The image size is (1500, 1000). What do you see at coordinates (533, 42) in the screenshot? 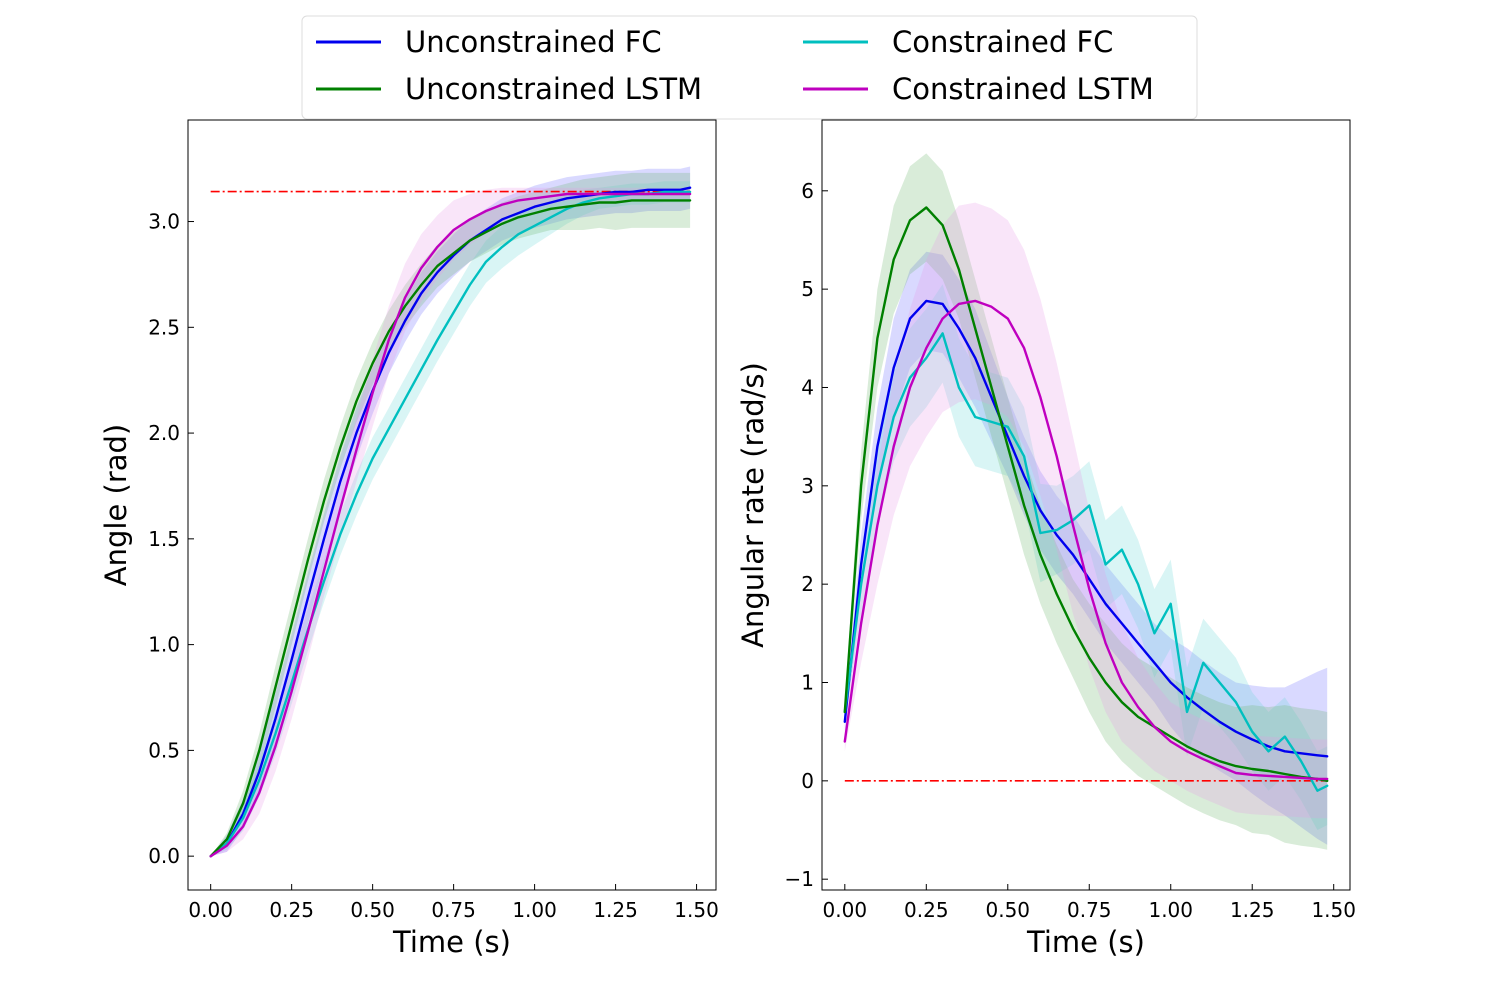
I see `legend-label-unconstrained-fc: Unconstrained FC` at bounding box center [533, 42].